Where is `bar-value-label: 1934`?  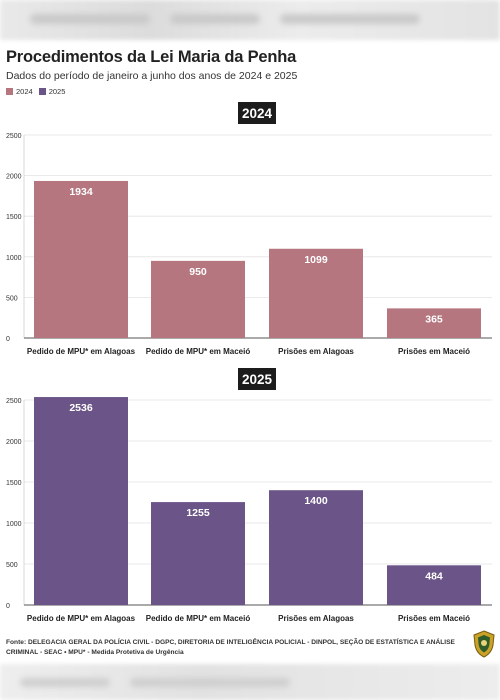 bar-value-label: 1934 is located at coordinates (81, 192).